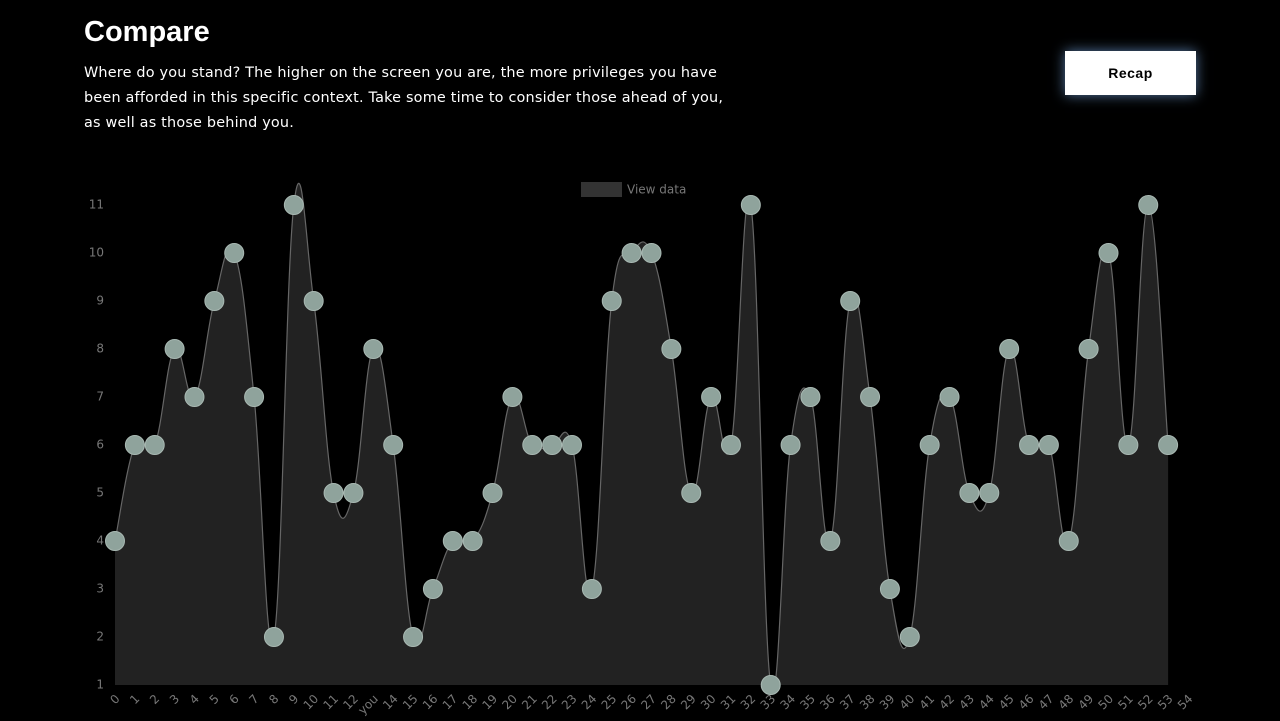  What do you see at coordinates (214, 699) in the screenshot?
I see `x-tick-label: 5` at bounding box center [214, 699].